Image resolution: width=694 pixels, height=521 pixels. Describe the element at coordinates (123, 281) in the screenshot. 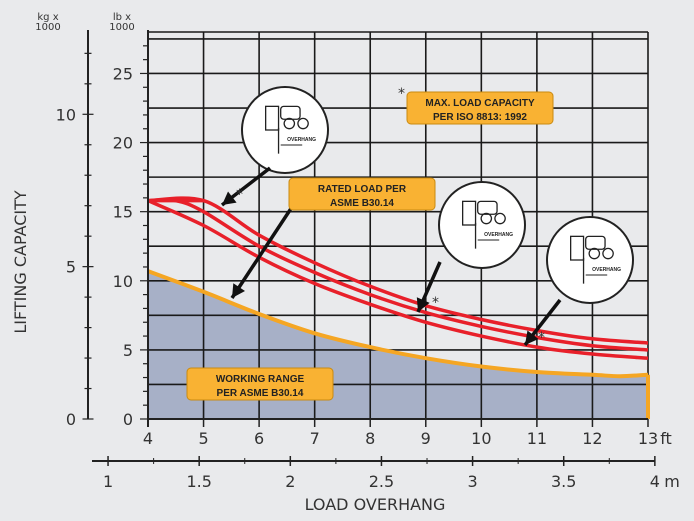

I see `y-tick-label-lb: 10` at that location.